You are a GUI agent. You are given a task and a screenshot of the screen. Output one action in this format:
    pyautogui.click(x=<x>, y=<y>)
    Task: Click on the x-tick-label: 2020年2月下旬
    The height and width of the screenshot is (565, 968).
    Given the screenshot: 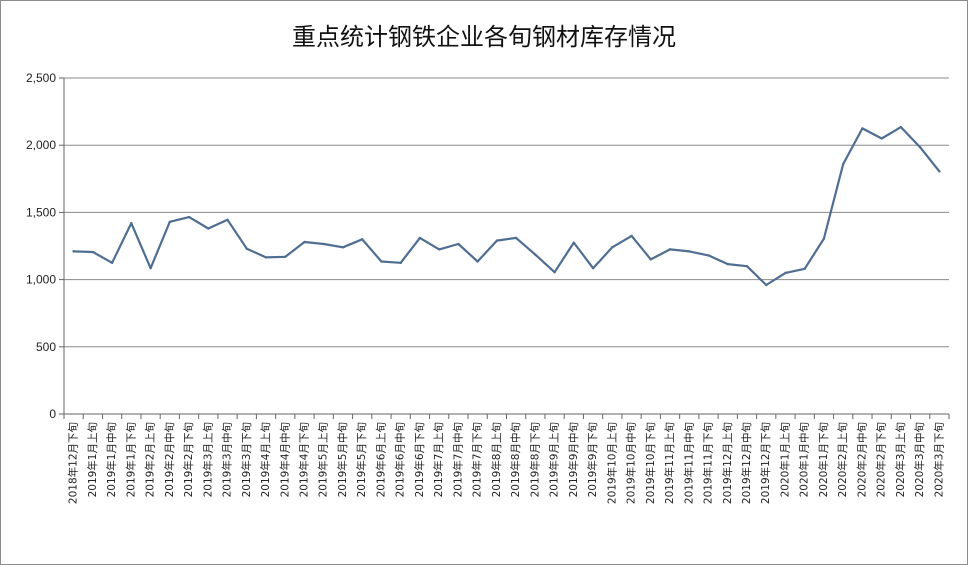 What is the action you would take?
    pyautogui.click(x=881, y=459)
    